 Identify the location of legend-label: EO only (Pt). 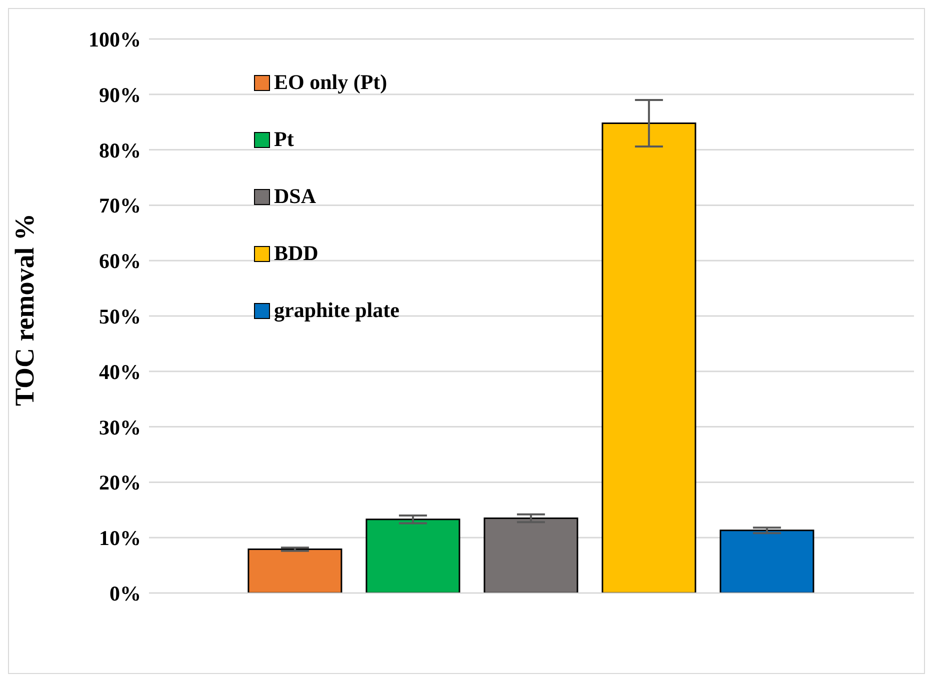
(331, 82).